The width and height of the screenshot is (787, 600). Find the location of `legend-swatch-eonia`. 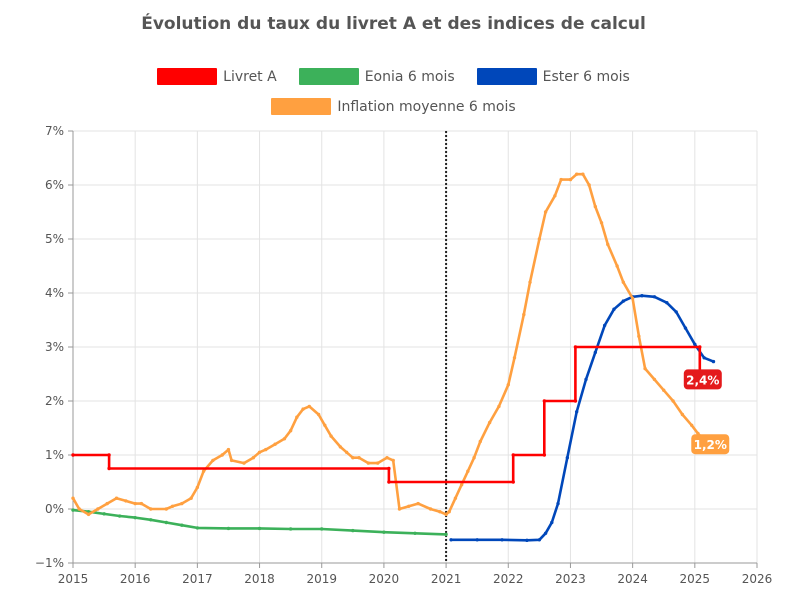

legend-swatch-eonia is located at coordinates (328, 76).